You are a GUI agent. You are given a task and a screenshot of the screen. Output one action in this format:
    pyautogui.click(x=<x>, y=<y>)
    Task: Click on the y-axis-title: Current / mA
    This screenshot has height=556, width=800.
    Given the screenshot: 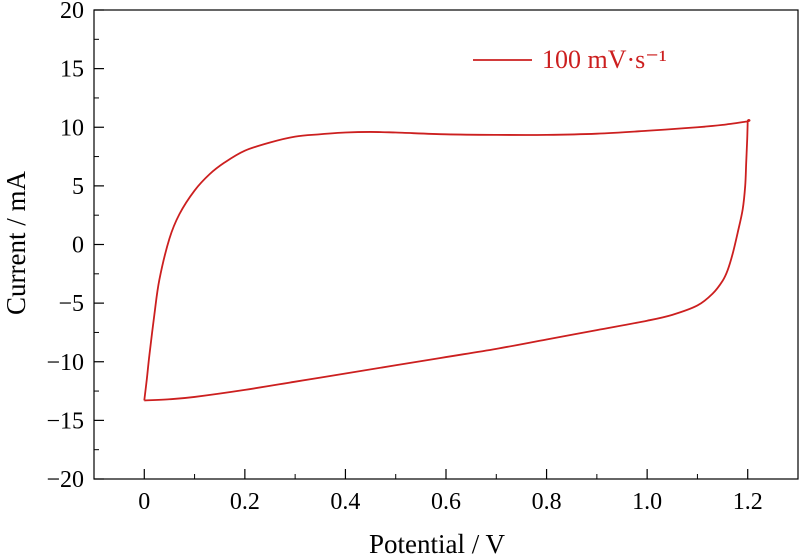 What is the action you would take?
    pyautogui.click(x=16, y=243)
    